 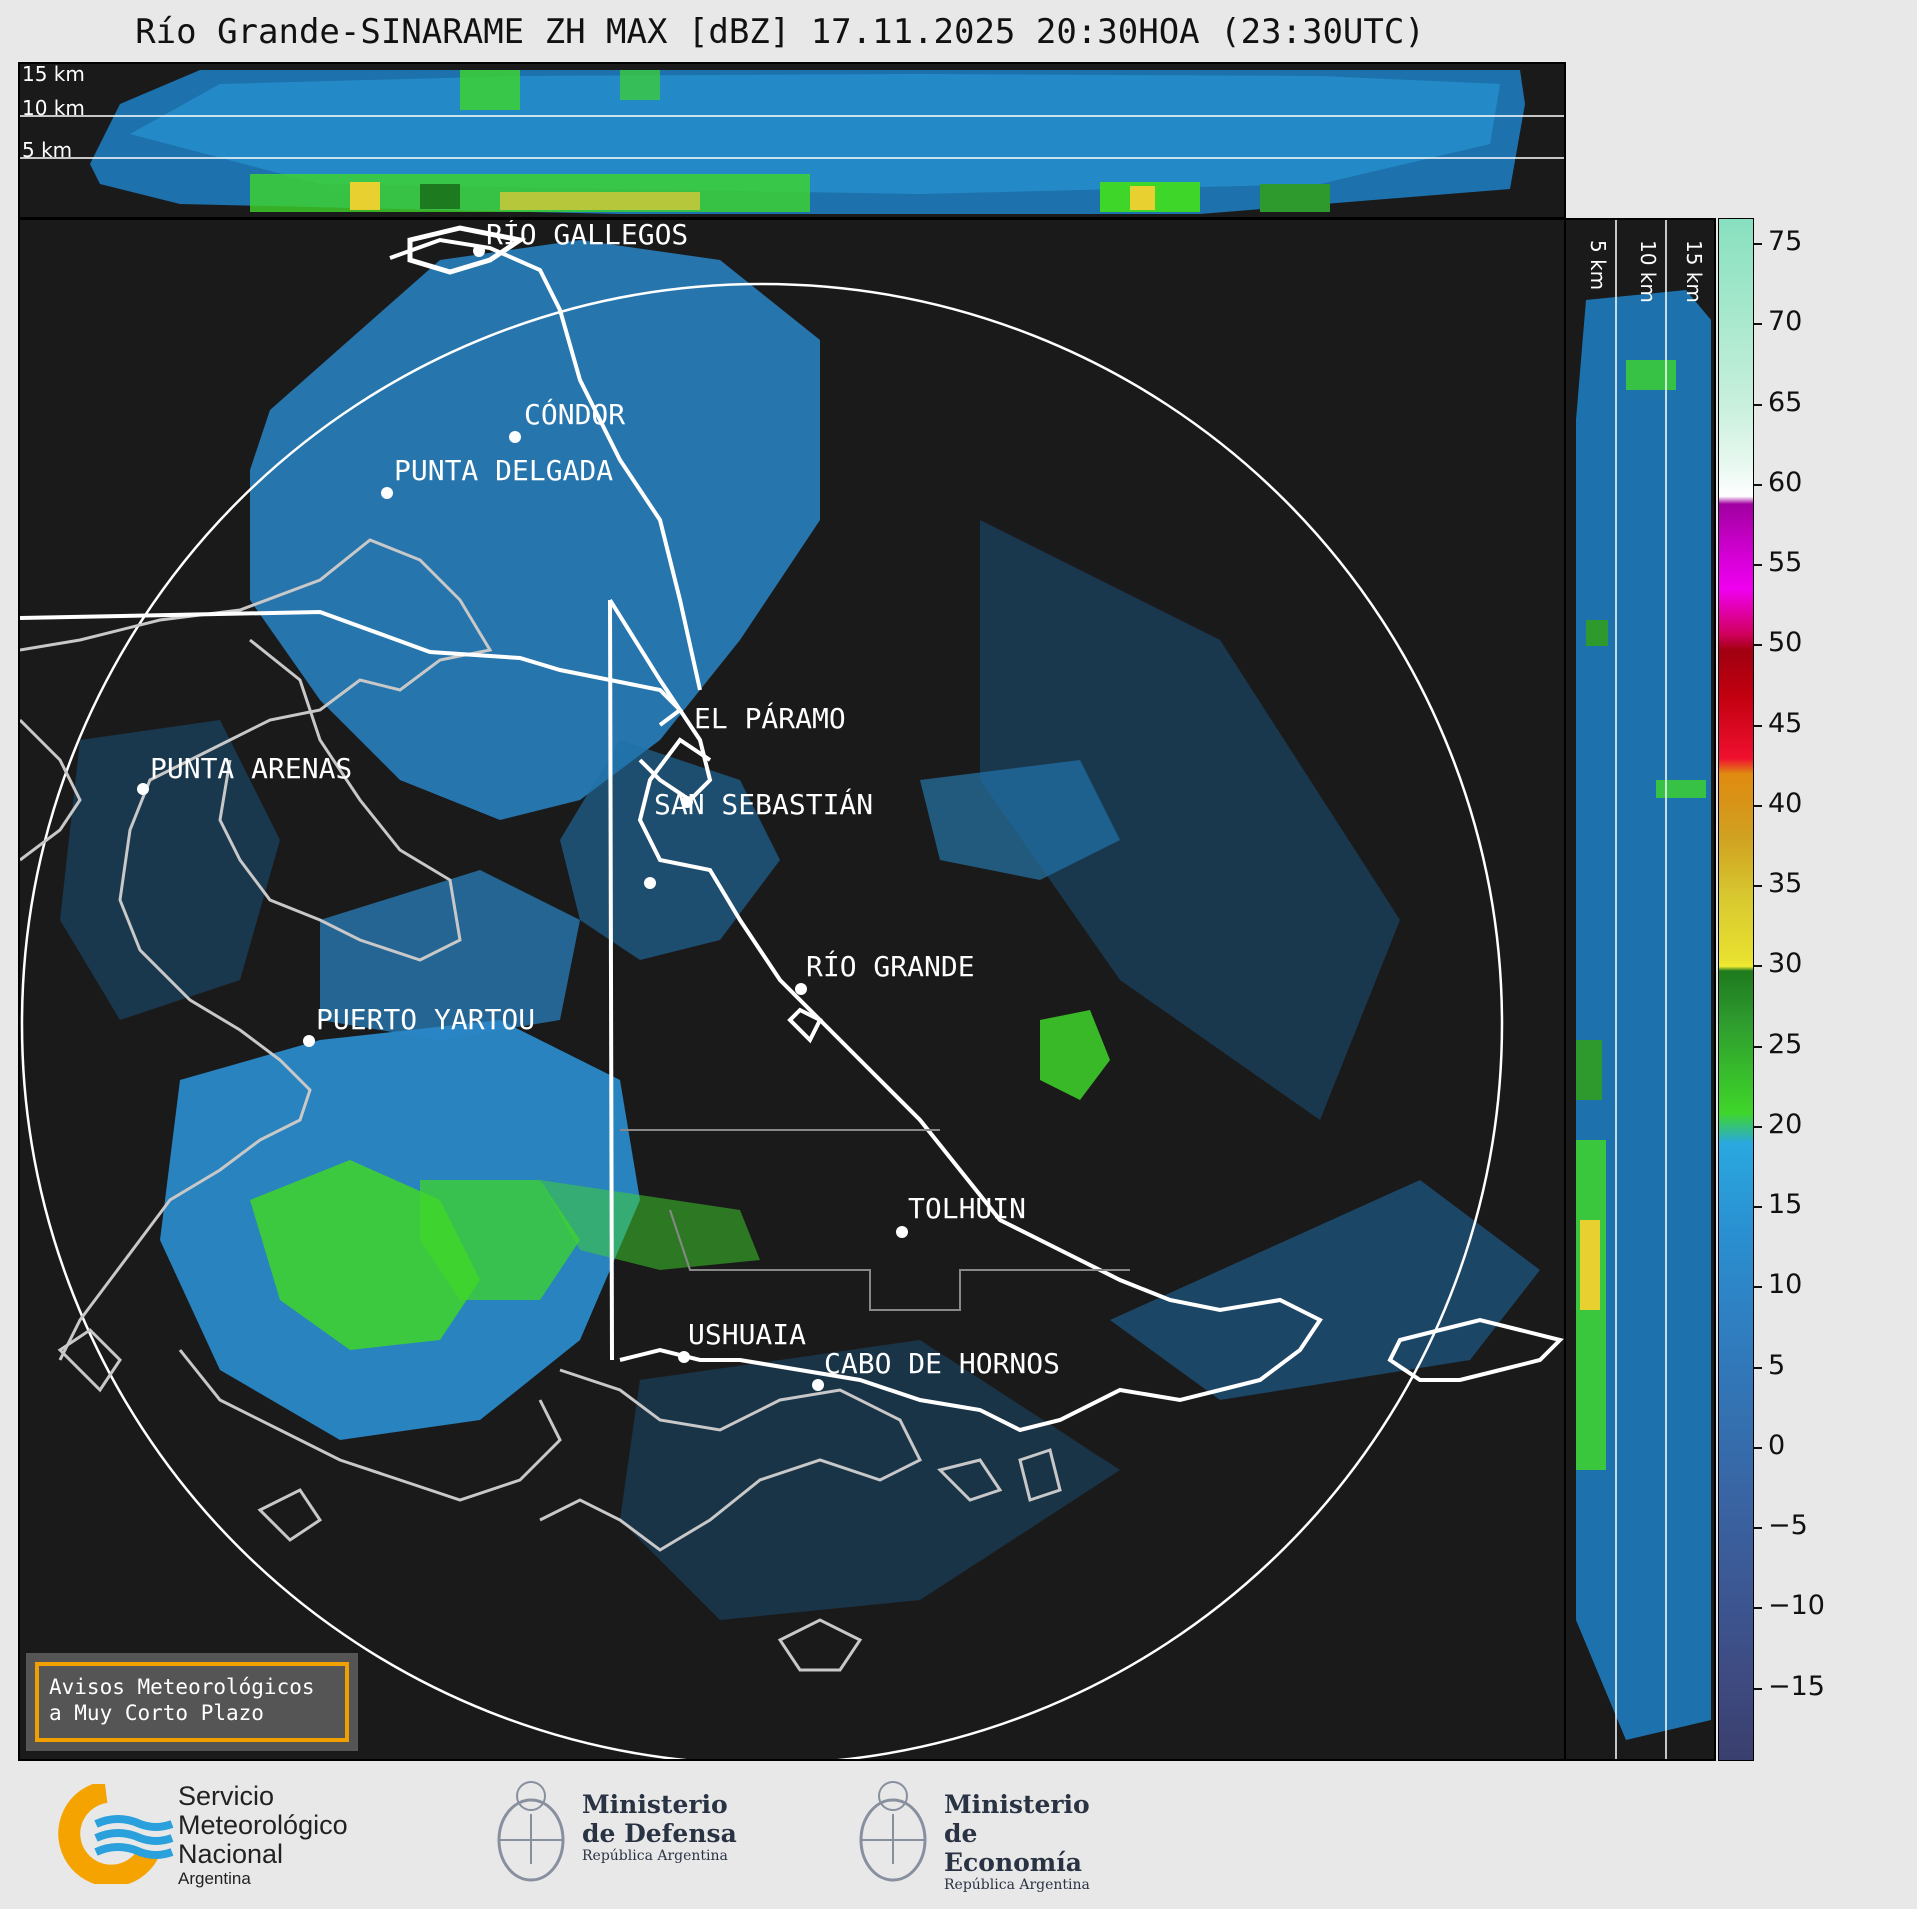 I want to click on side-altitude-label-5km: 5 km, so click(x=1598, y=265).